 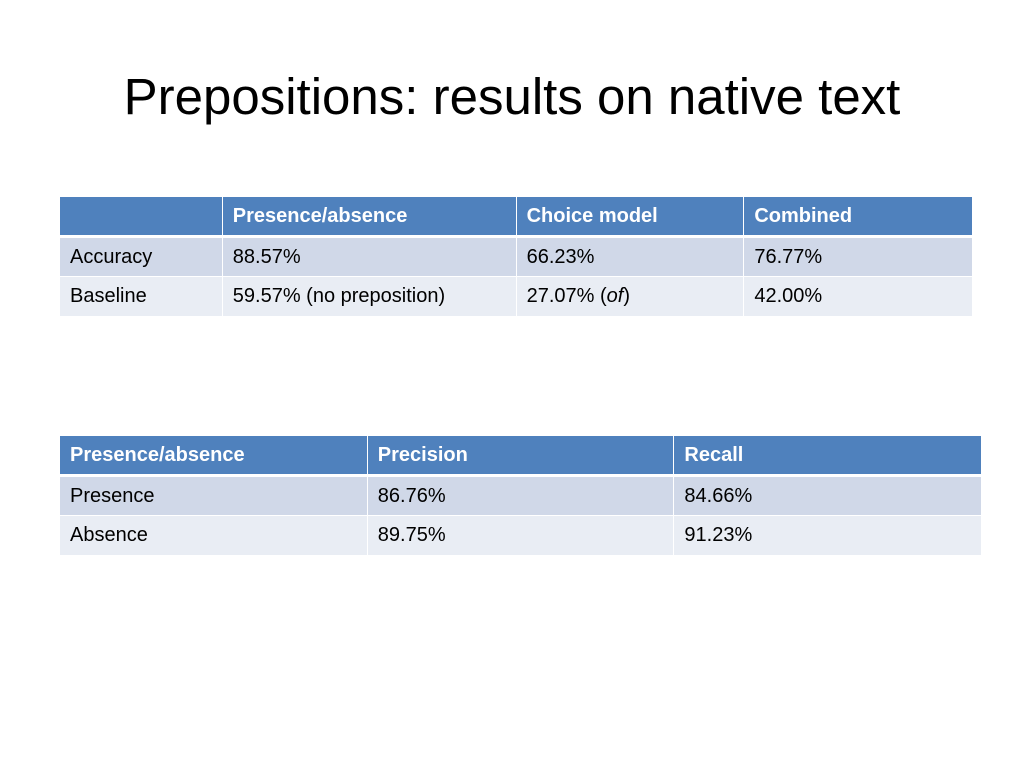 What do you see at coordinates (827, 535) in the screenshot?
I see `cell-recall: 91.23%` at bounding box center [827, 535].